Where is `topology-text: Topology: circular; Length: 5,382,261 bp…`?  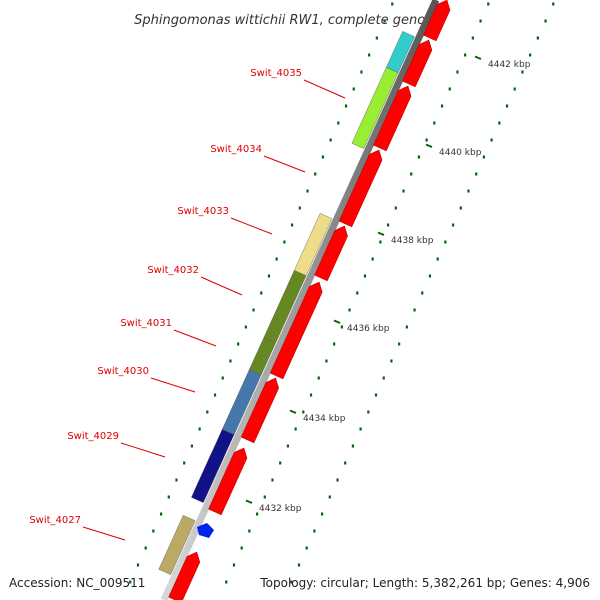 topology-text: Topology: circular; Length: 5,382,261 bp… is located at coordinates (425, 583).